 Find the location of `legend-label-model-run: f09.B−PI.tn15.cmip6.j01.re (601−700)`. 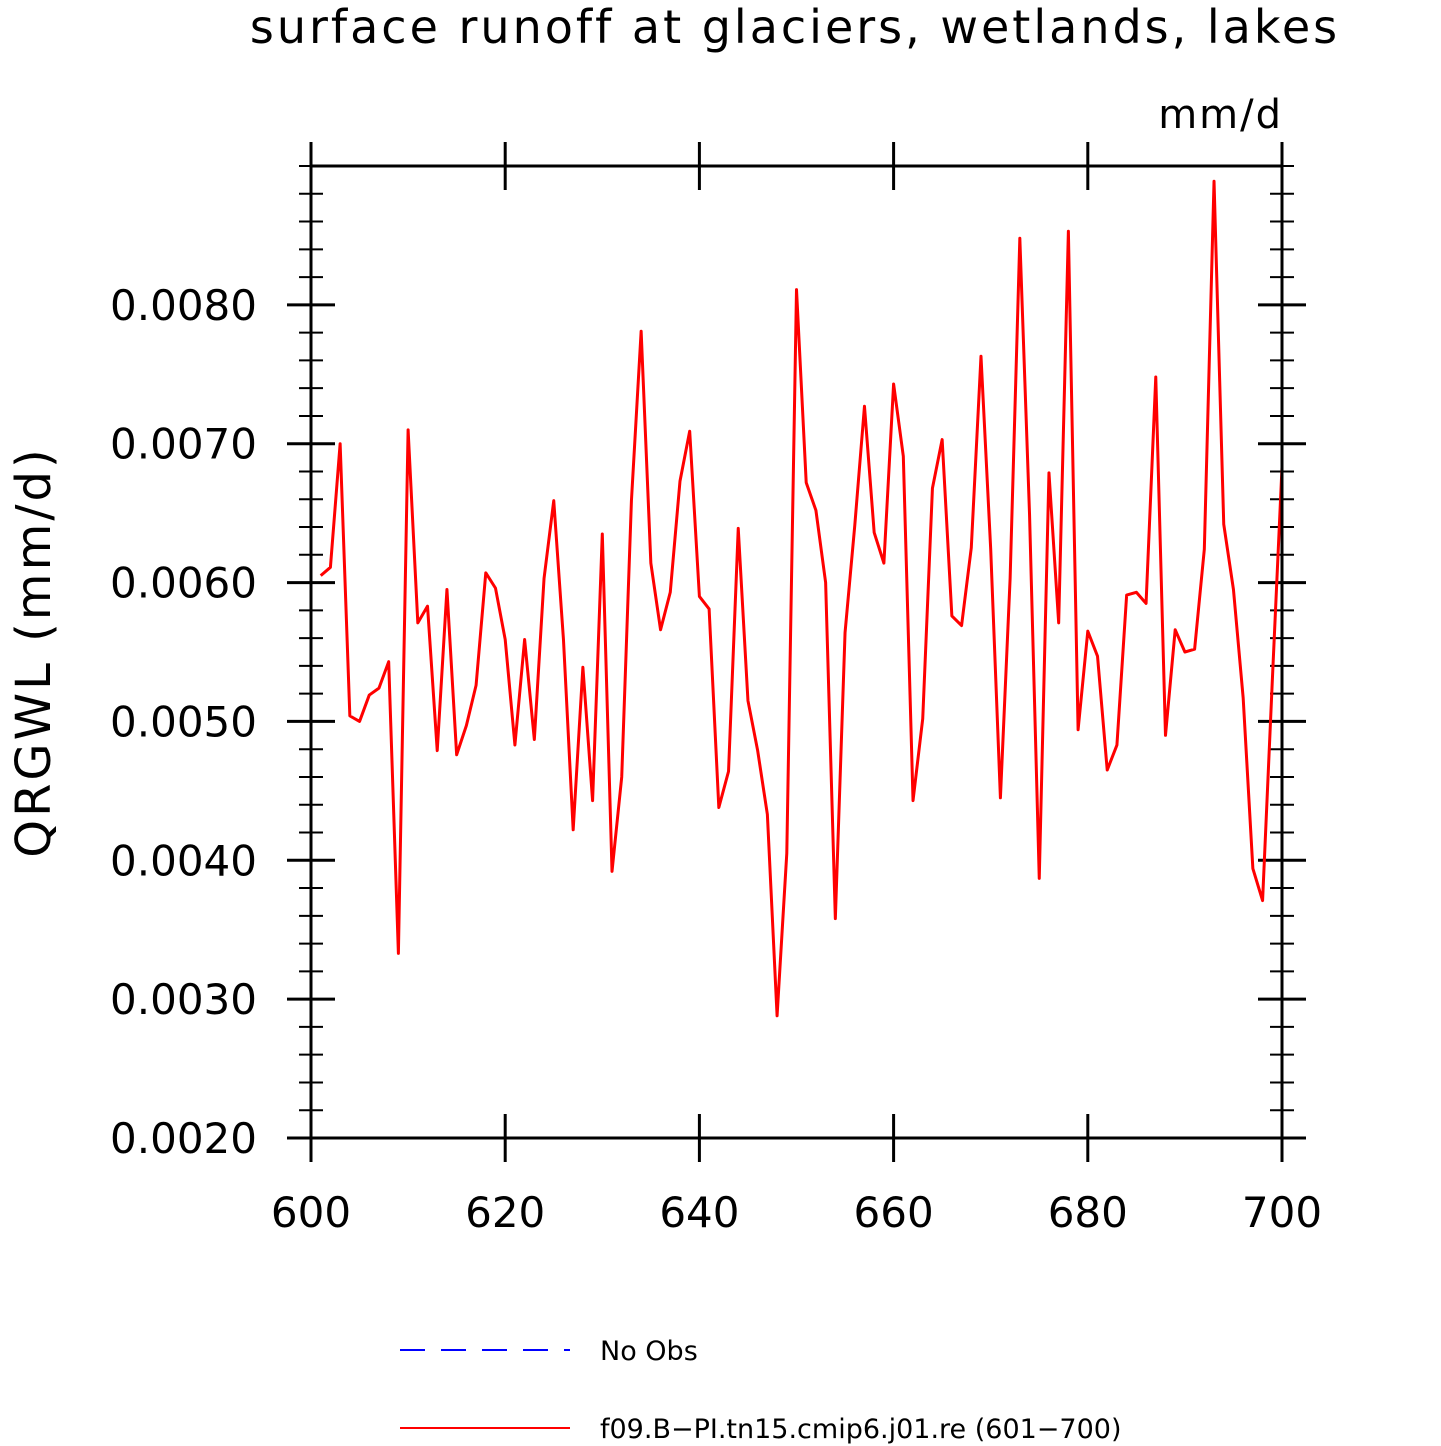

legend-label-model-run: f09.B−PI.tn15.cmip6.j01.re (601−700) is located at coordinates (861, 1429).